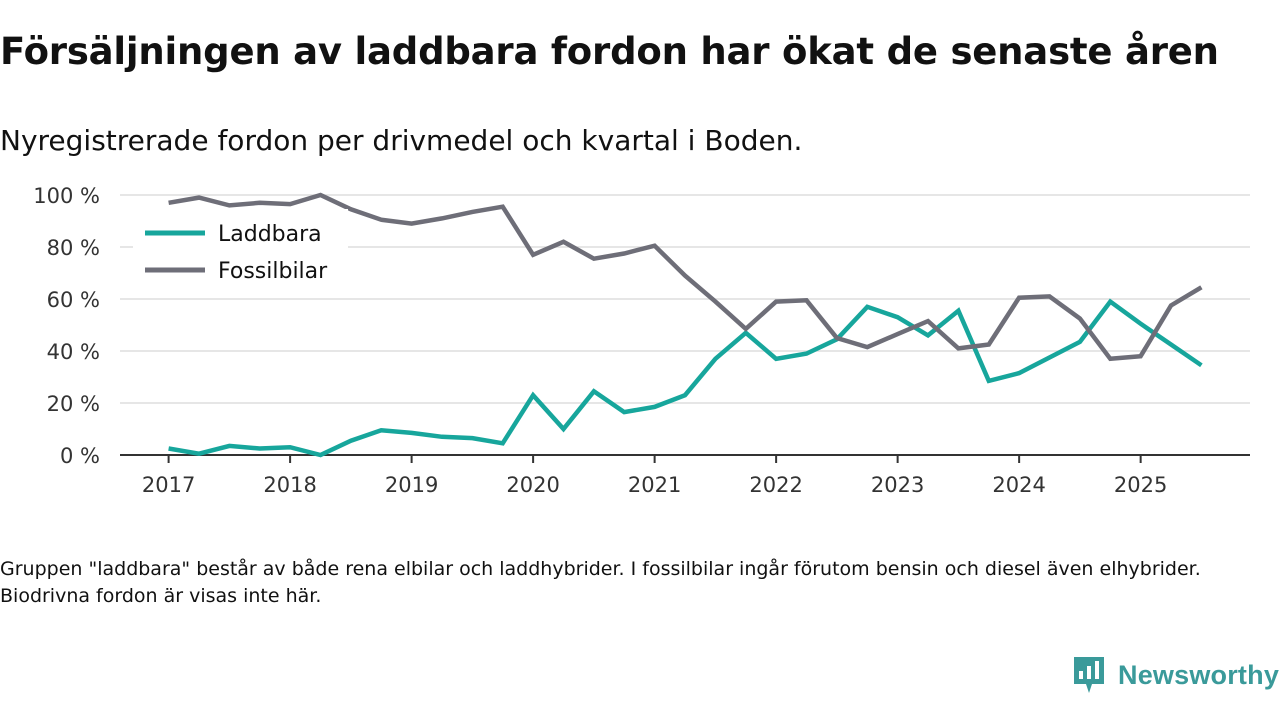 This screenshot has height=720, width=1280. Describe the element at coordinates (73, 248) in the screenshot. I see `y-tick-label: 80 %` at that location.